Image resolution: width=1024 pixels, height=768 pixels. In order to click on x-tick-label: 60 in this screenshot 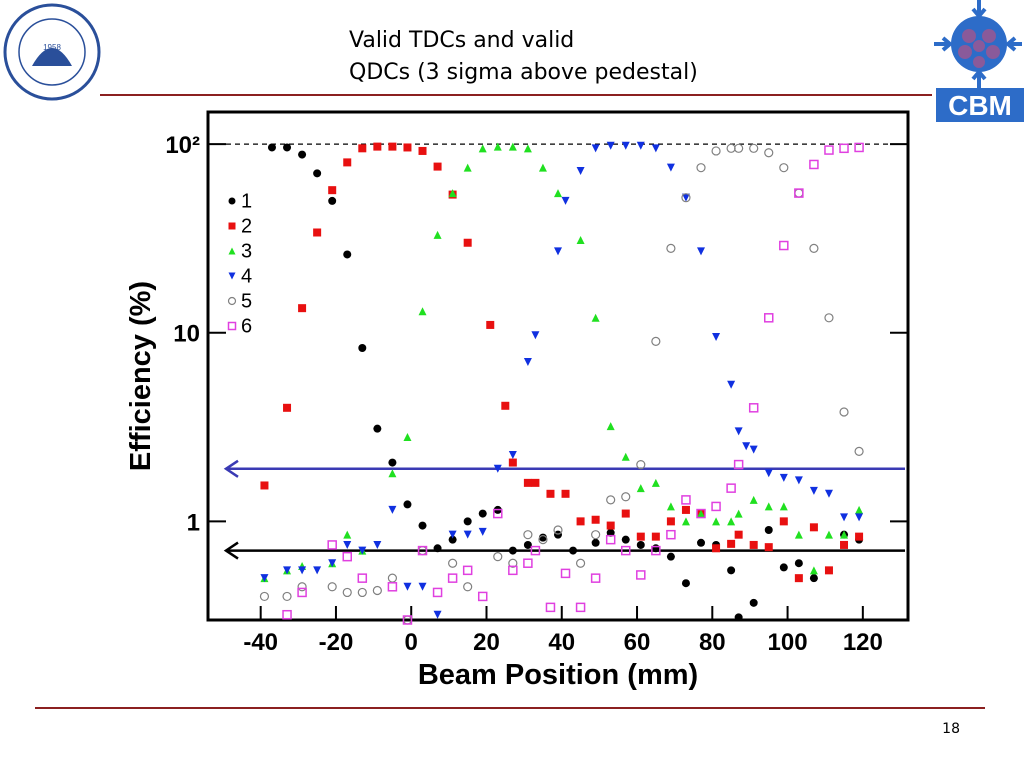, I will do `click(637, 642)`.